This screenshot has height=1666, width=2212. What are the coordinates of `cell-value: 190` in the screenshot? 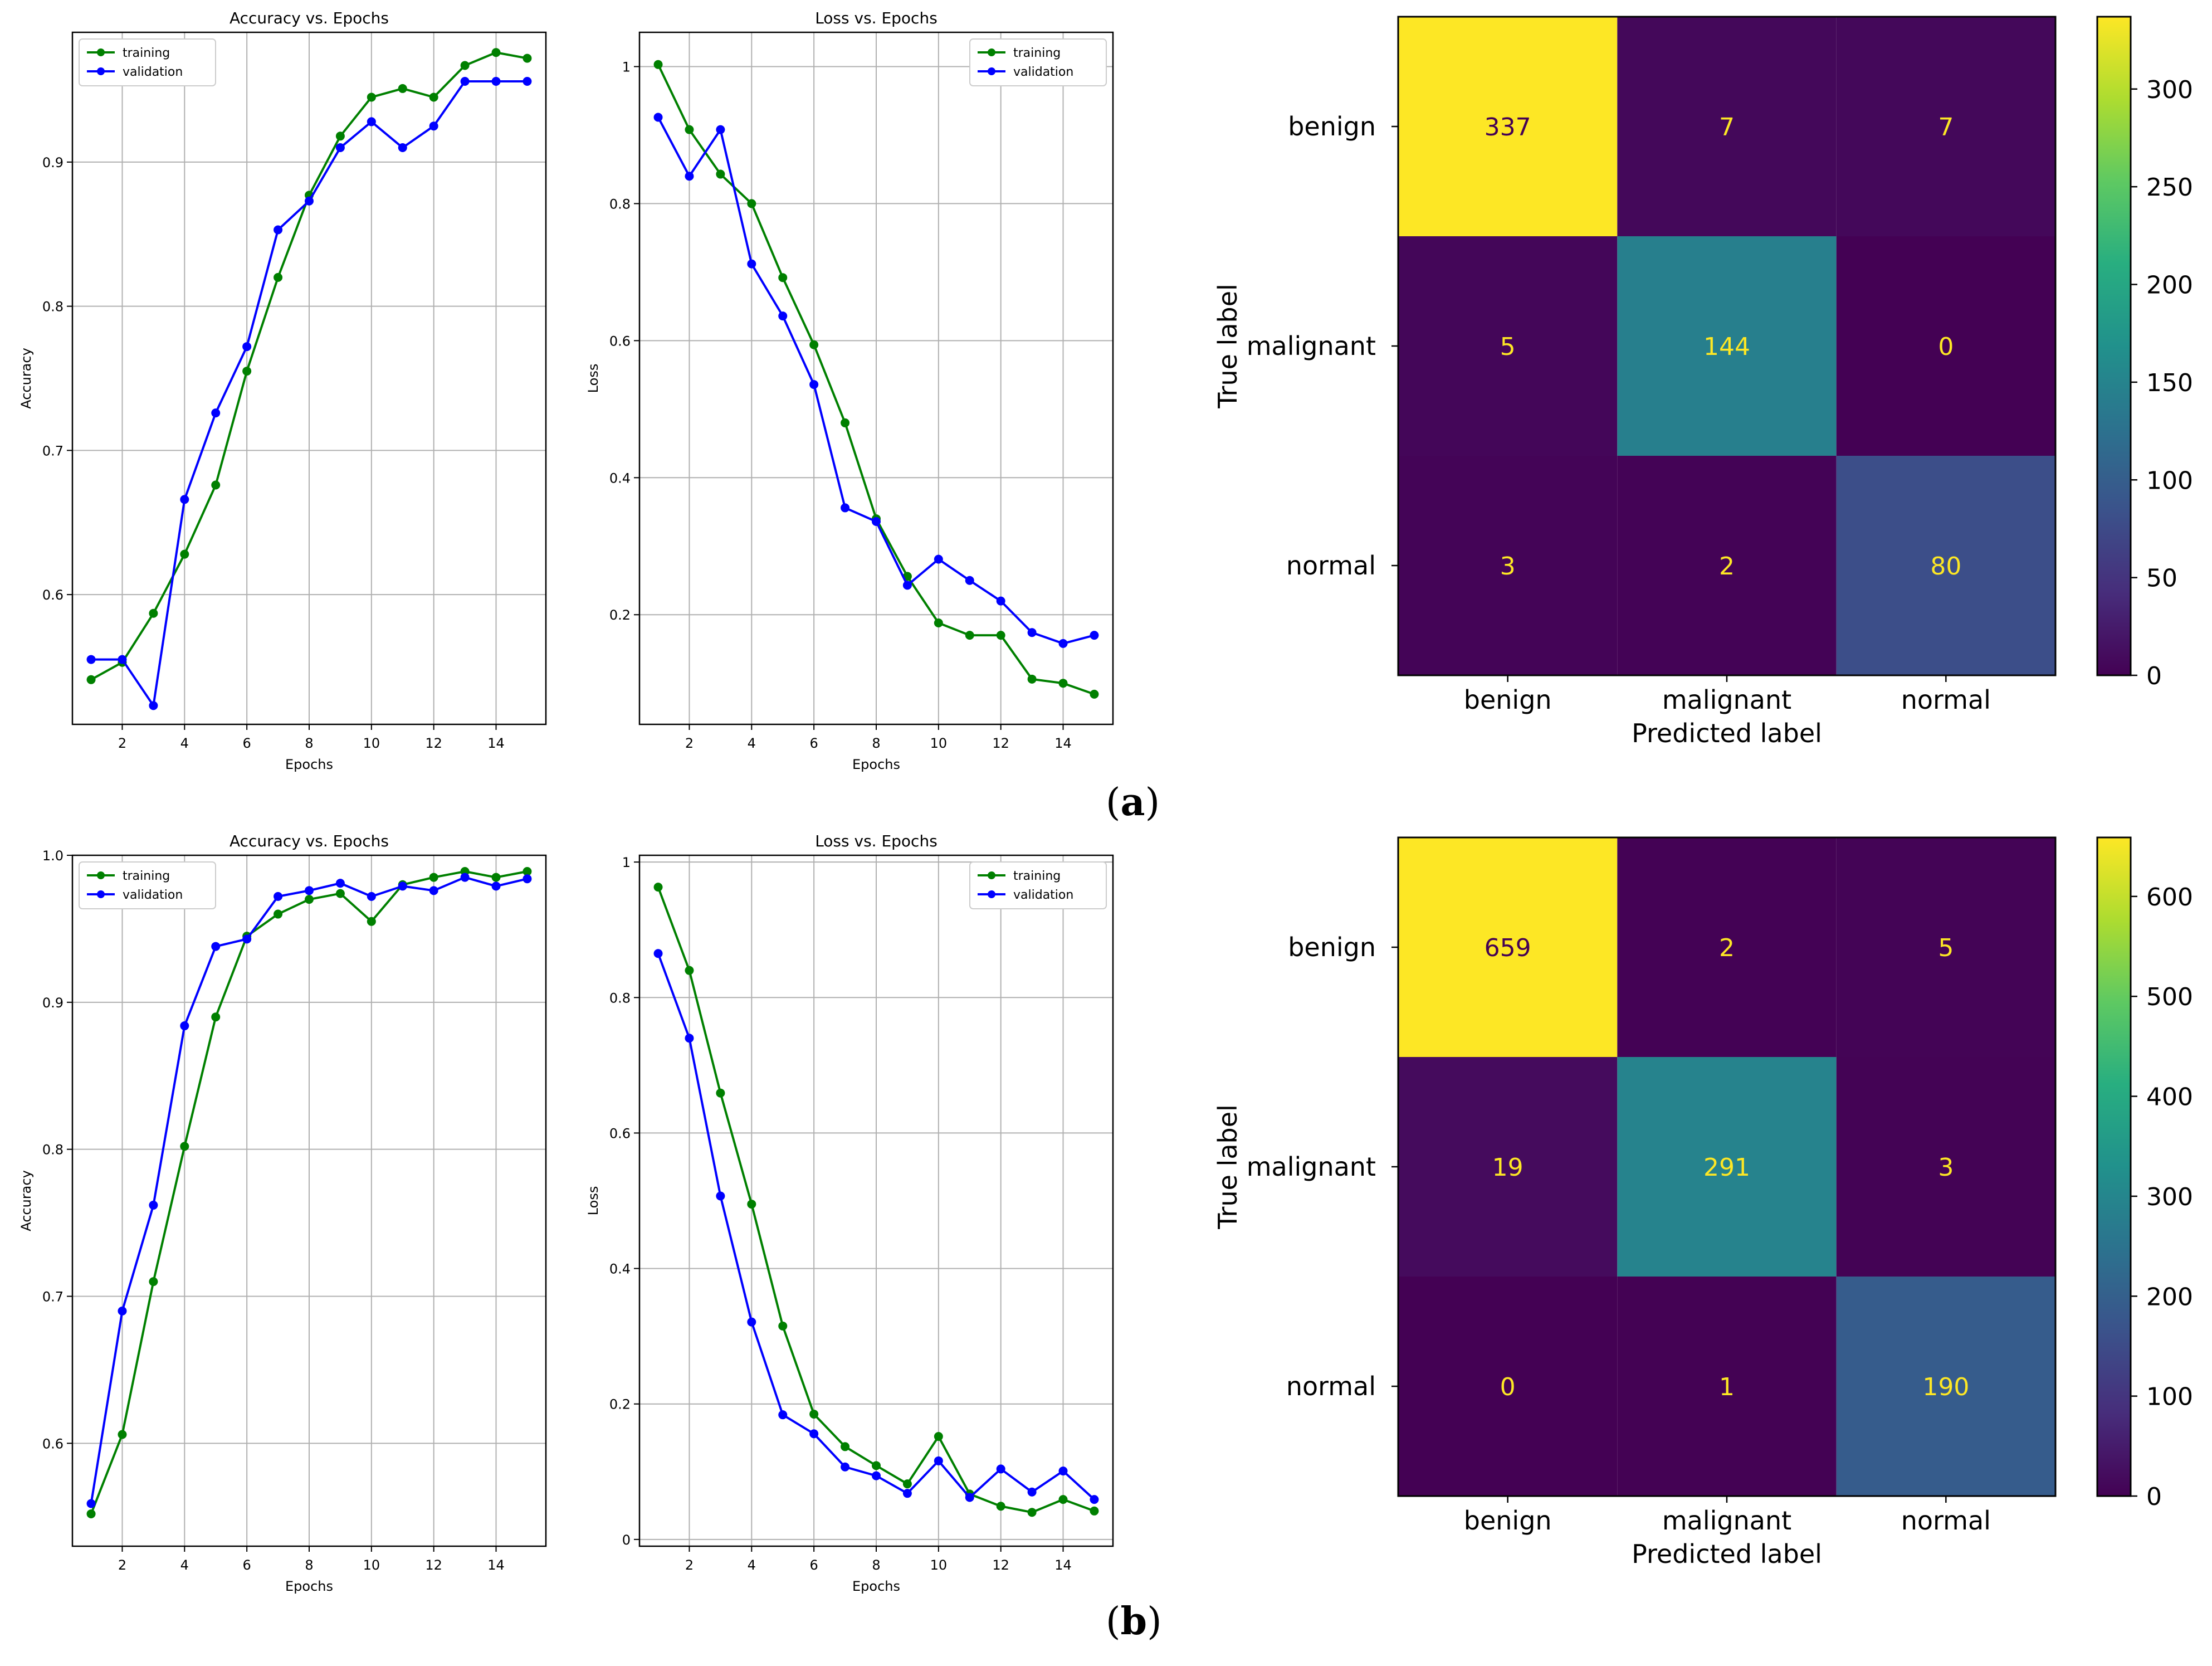 It's located at (1945, 1387).